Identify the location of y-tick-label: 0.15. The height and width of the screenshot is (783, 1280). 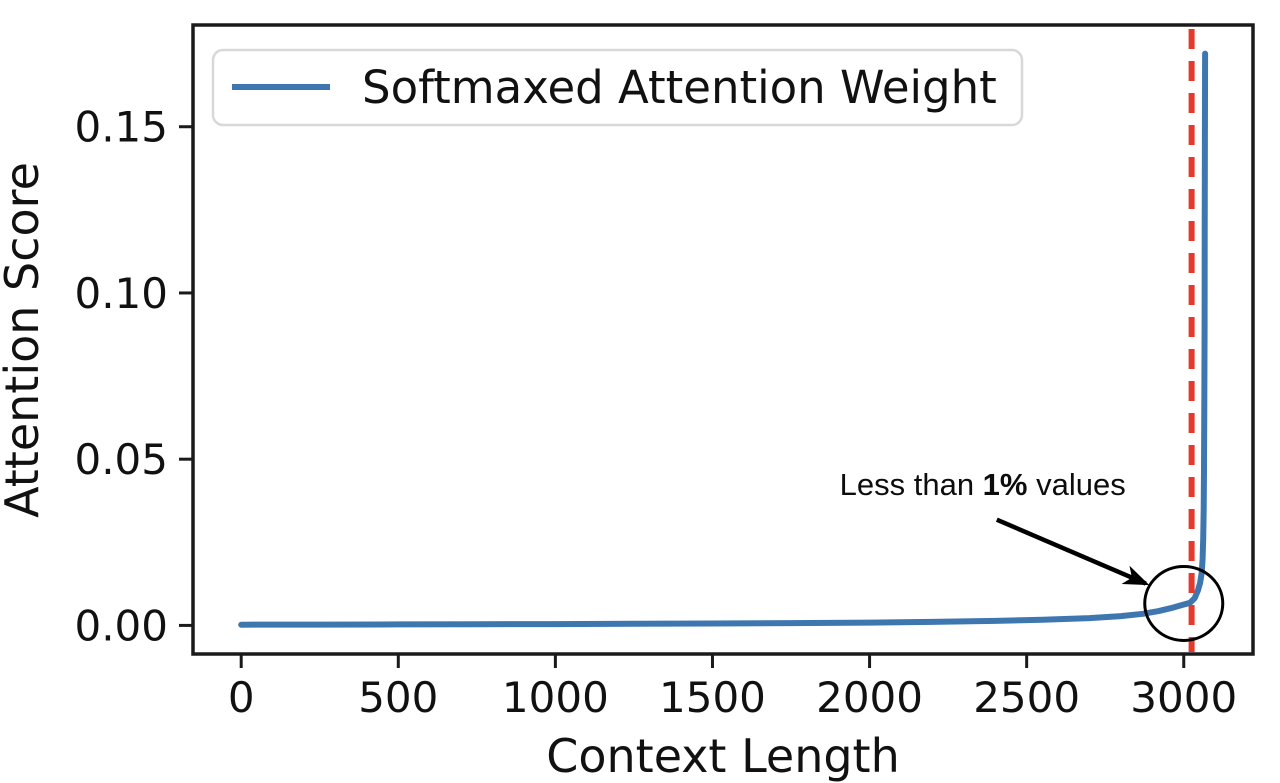
(121, 127).